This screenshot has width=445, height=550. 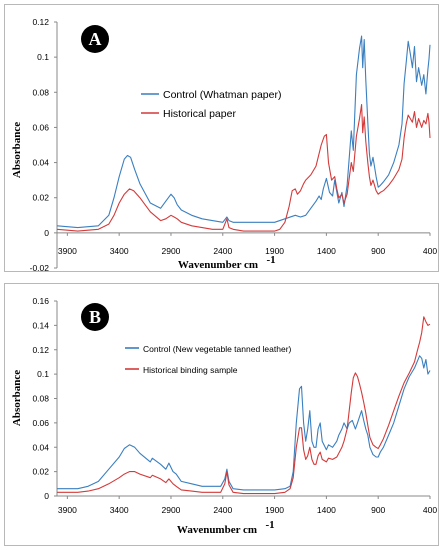 I want to click on panel-badge-b, so click(x=95, y=317).